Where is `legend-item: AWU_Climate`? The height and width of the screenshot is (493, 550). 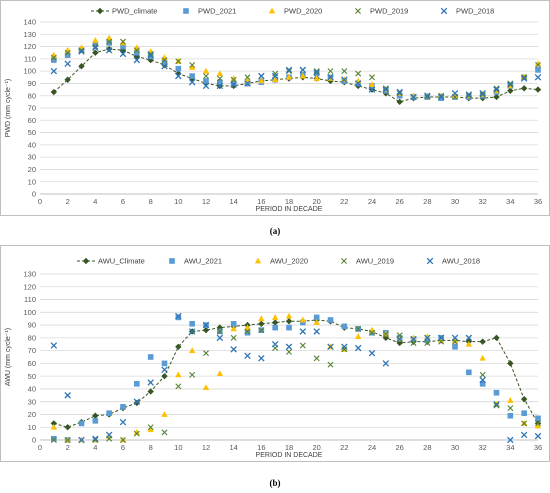
legend-item: AWU_Climate is located at coordinates (111, 261).